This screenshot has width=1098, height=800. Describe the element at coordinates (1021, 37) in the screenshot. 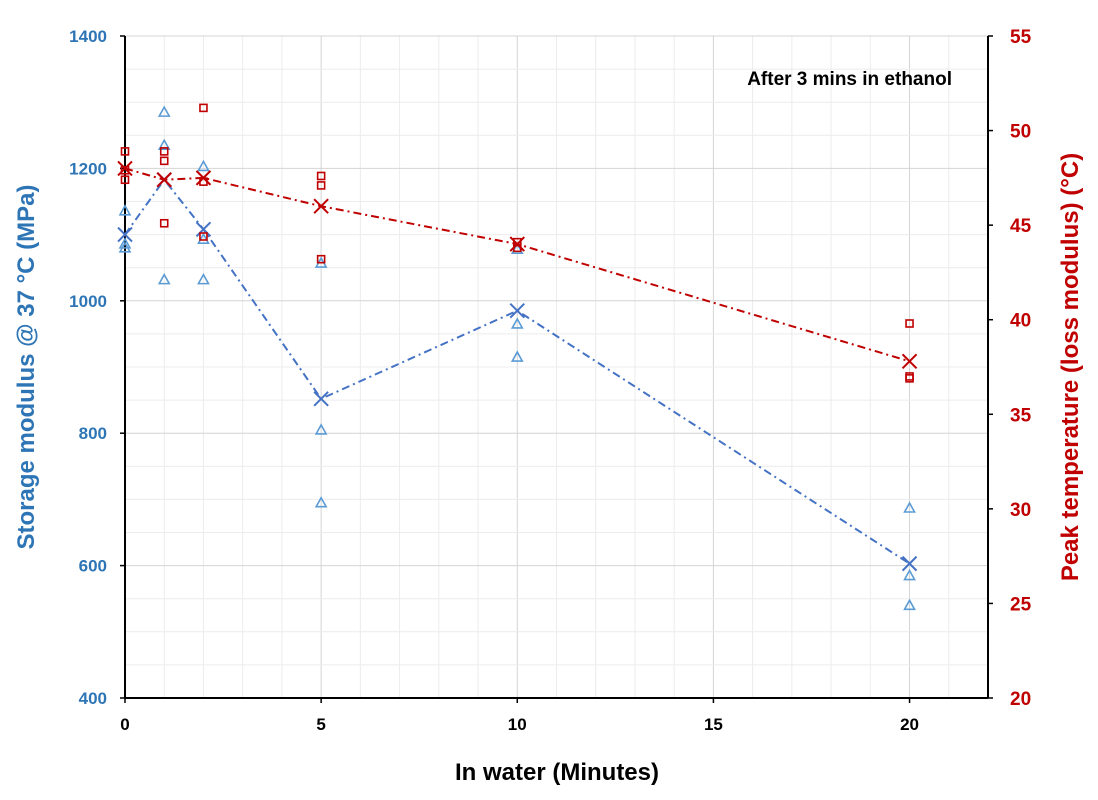

I see `y-right-tick-label: 55` at that location.